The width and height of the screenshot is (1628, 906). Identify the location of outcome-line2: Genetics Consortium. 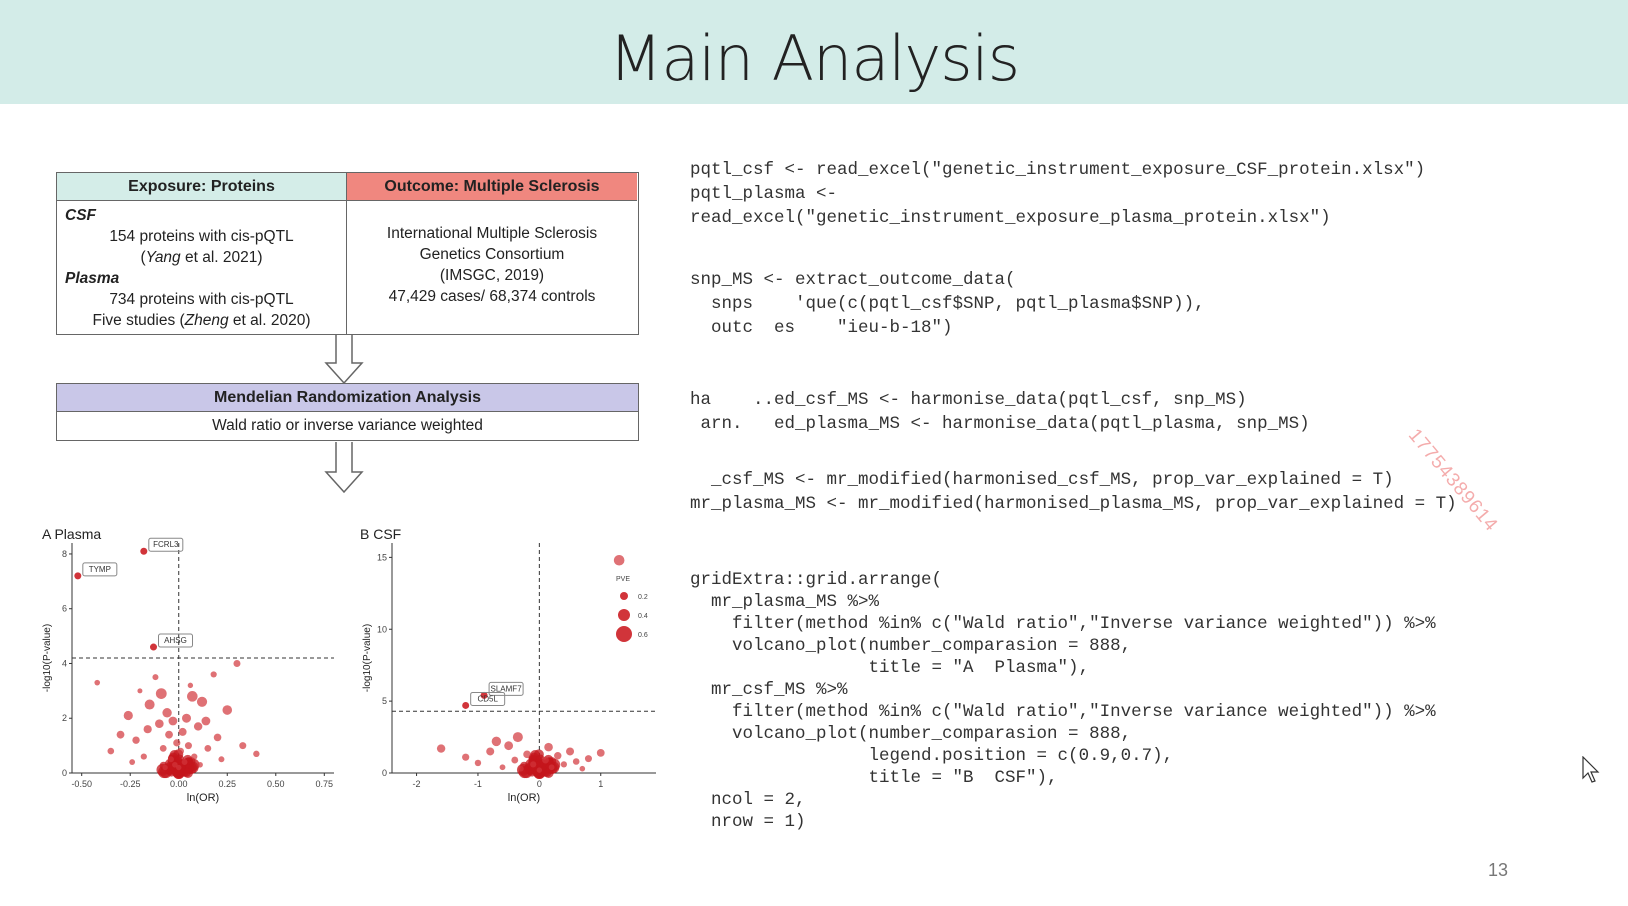
(492, 254).